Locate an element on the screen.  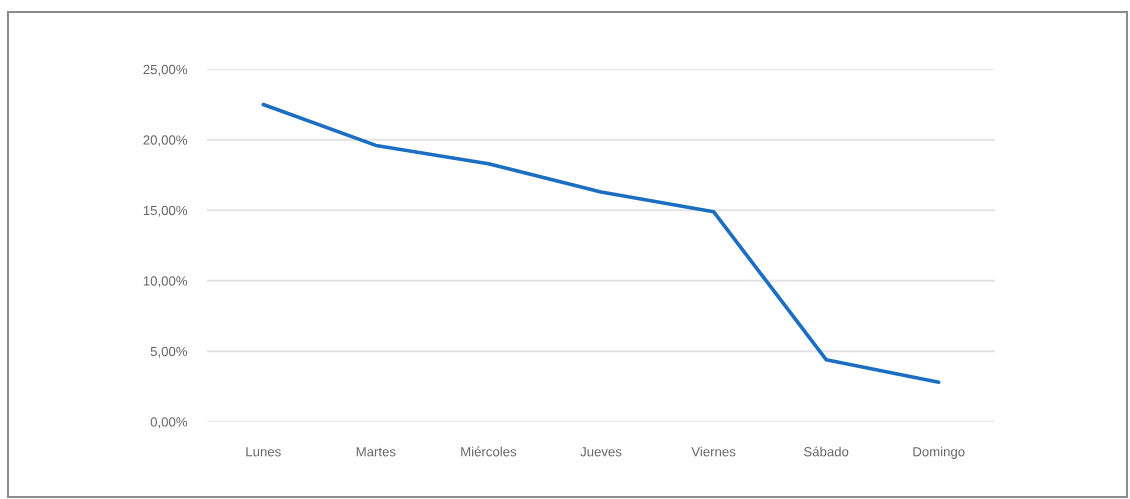
y-tick-label: 15,00% is located at coordinates (165, 211).